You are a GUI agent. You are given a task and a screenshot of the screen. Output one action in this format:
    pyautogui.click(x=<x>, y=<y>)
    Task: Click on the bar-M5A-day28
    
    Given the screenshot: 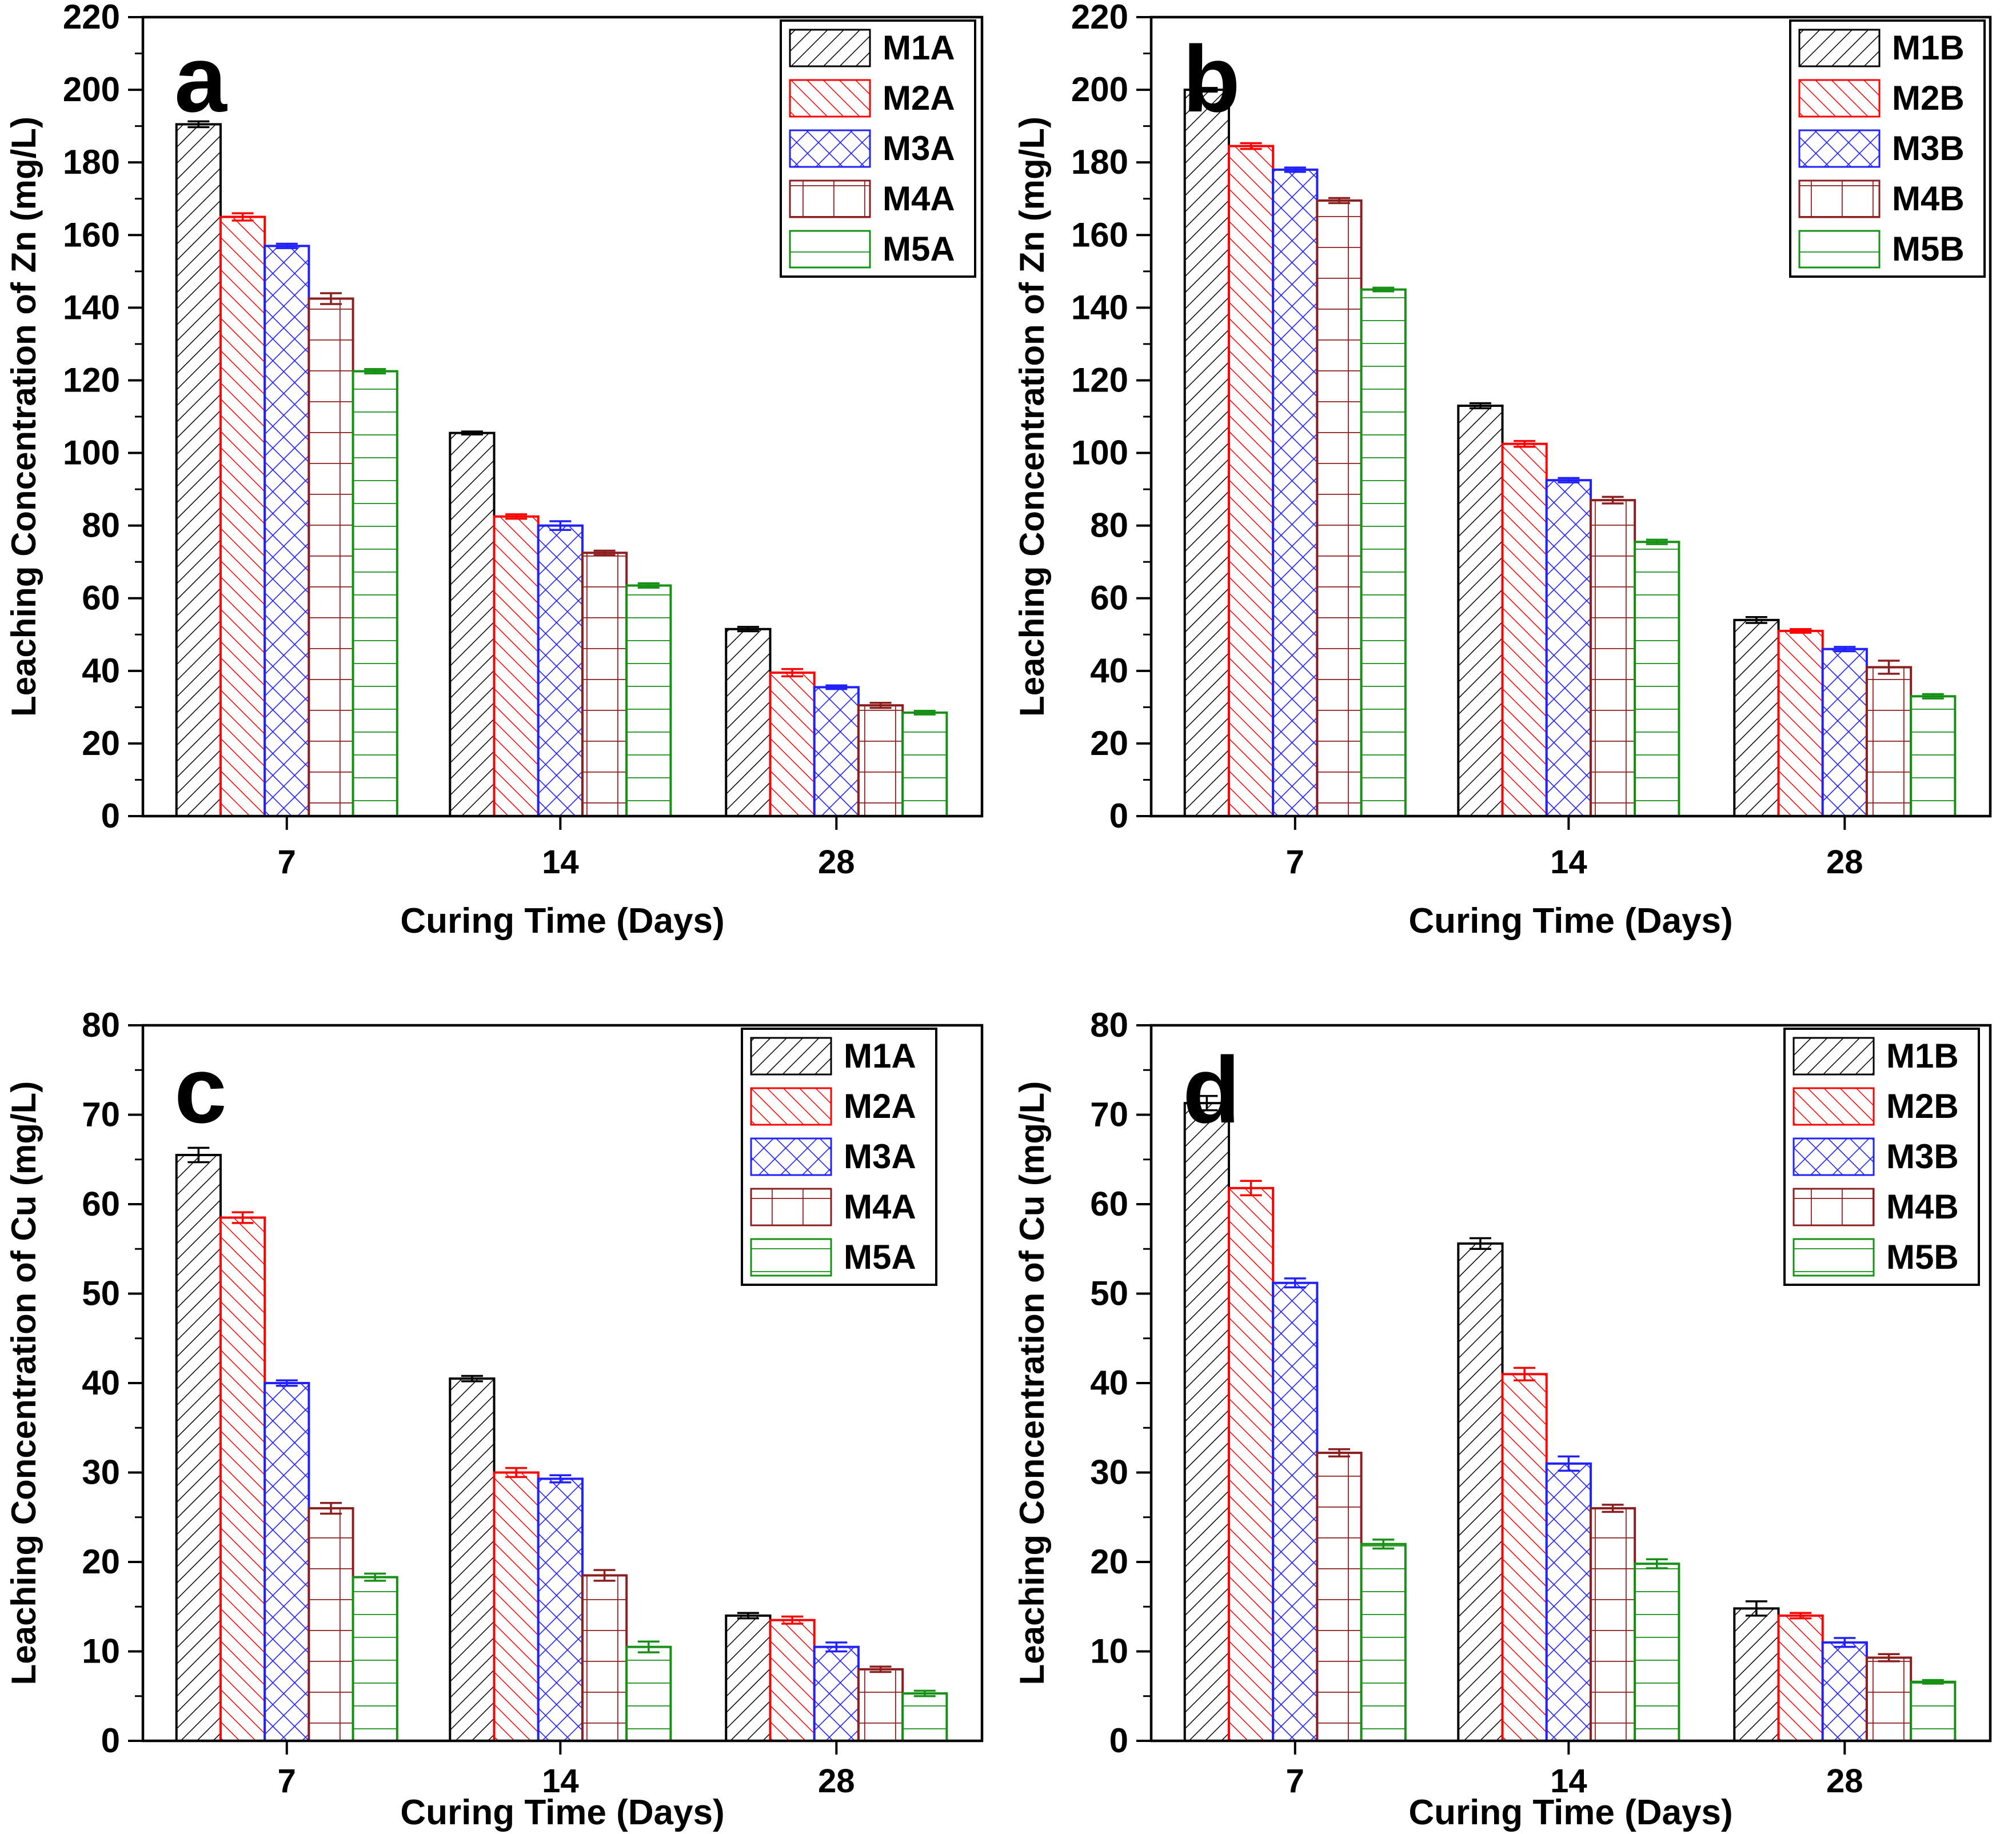 What is the action you would take?
    pyautogui.click(x=924, y=764)
    